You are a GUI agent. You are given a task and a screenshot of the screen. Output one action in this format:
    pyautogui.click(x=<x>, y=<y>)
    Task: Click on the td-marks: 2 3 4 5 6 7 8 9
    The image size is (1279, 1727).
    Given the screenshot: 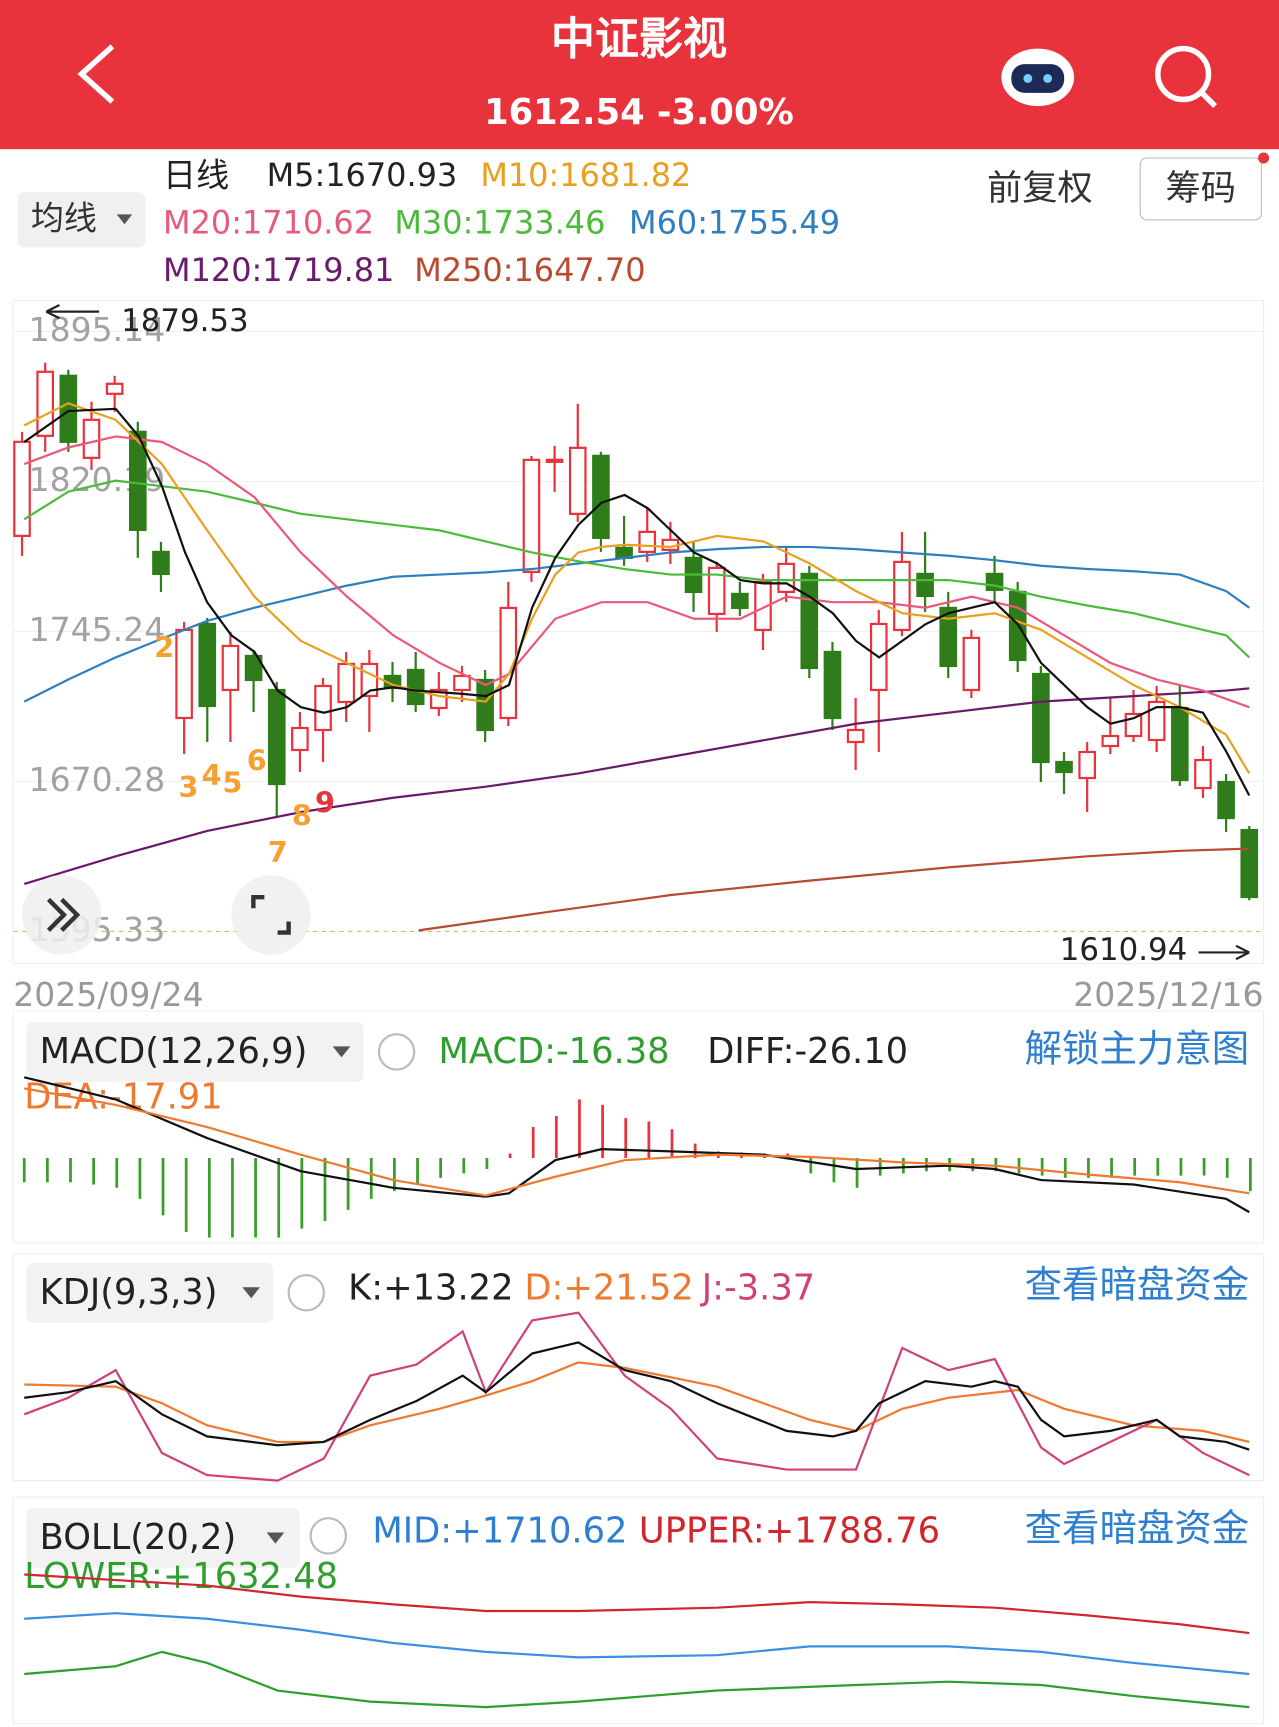 What is the action you would take?
    pyautogui.click(x=244, y=750)
    